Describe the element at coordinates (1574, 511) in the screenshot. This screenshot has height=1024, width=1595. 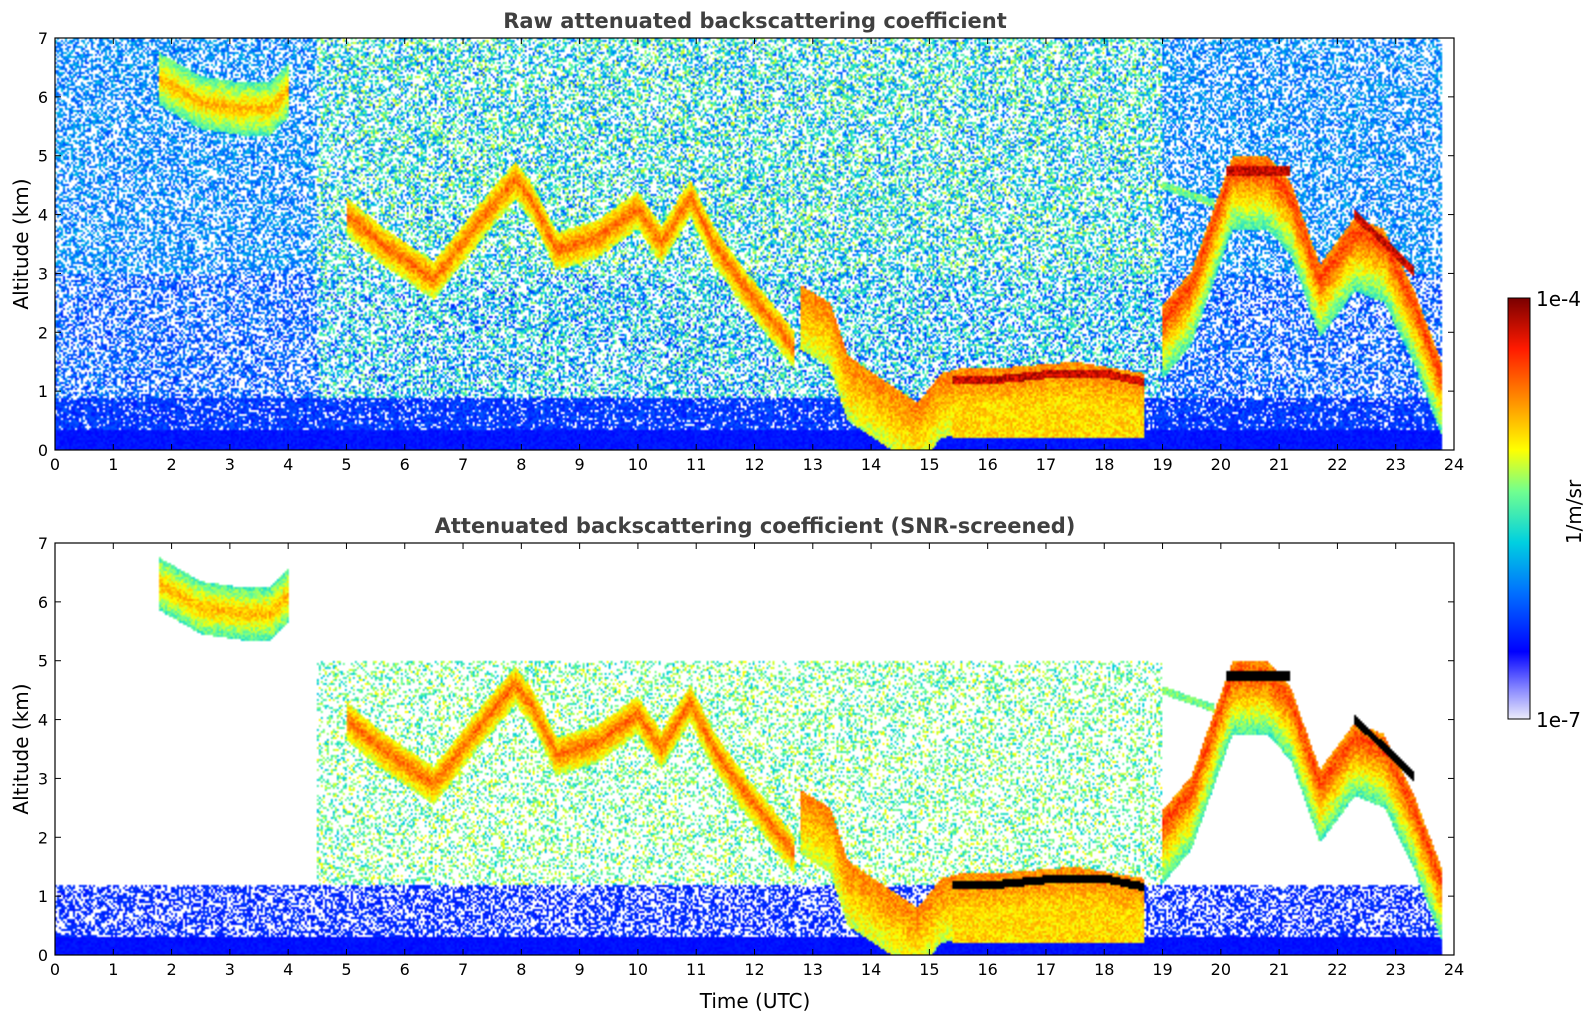
I see `colorbar-unit-label: 1/m/sr` at that location.